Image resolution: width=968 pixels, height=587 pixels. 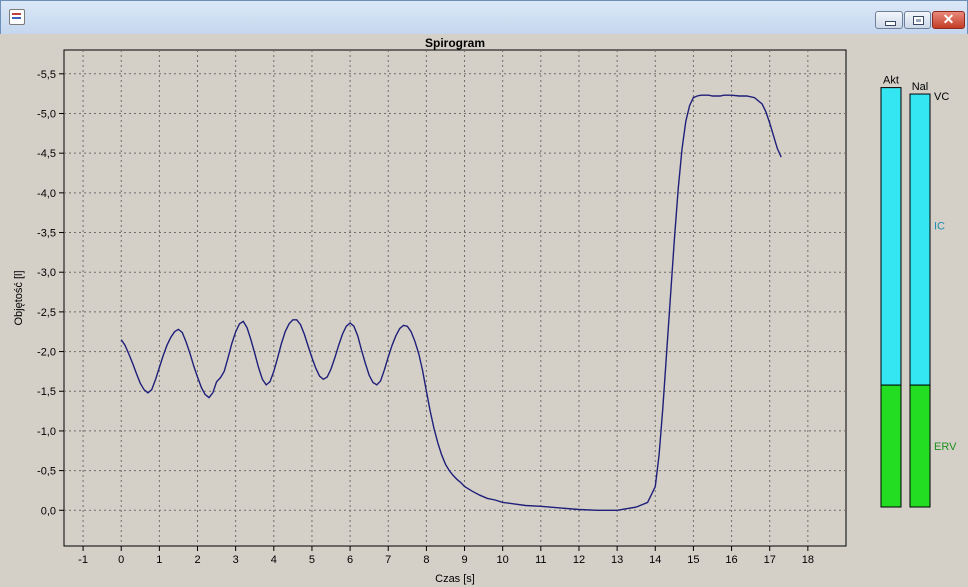 I want to click on x-tick-label: 10, so click(x=503, y=560).